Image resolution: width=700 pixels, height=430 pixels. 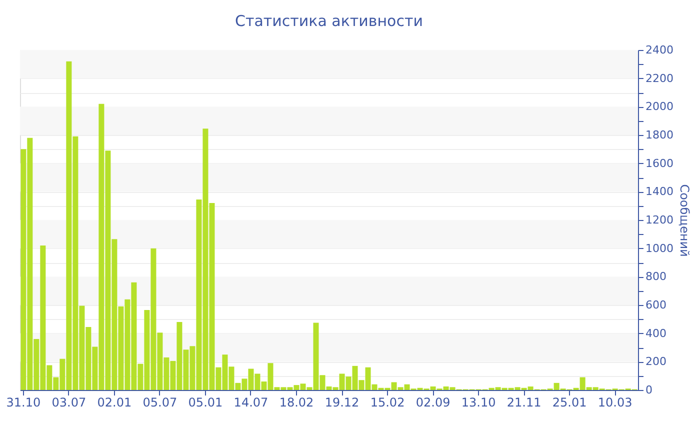 I want to click on y-tick-label: 1800, so click(x=660, y=135).